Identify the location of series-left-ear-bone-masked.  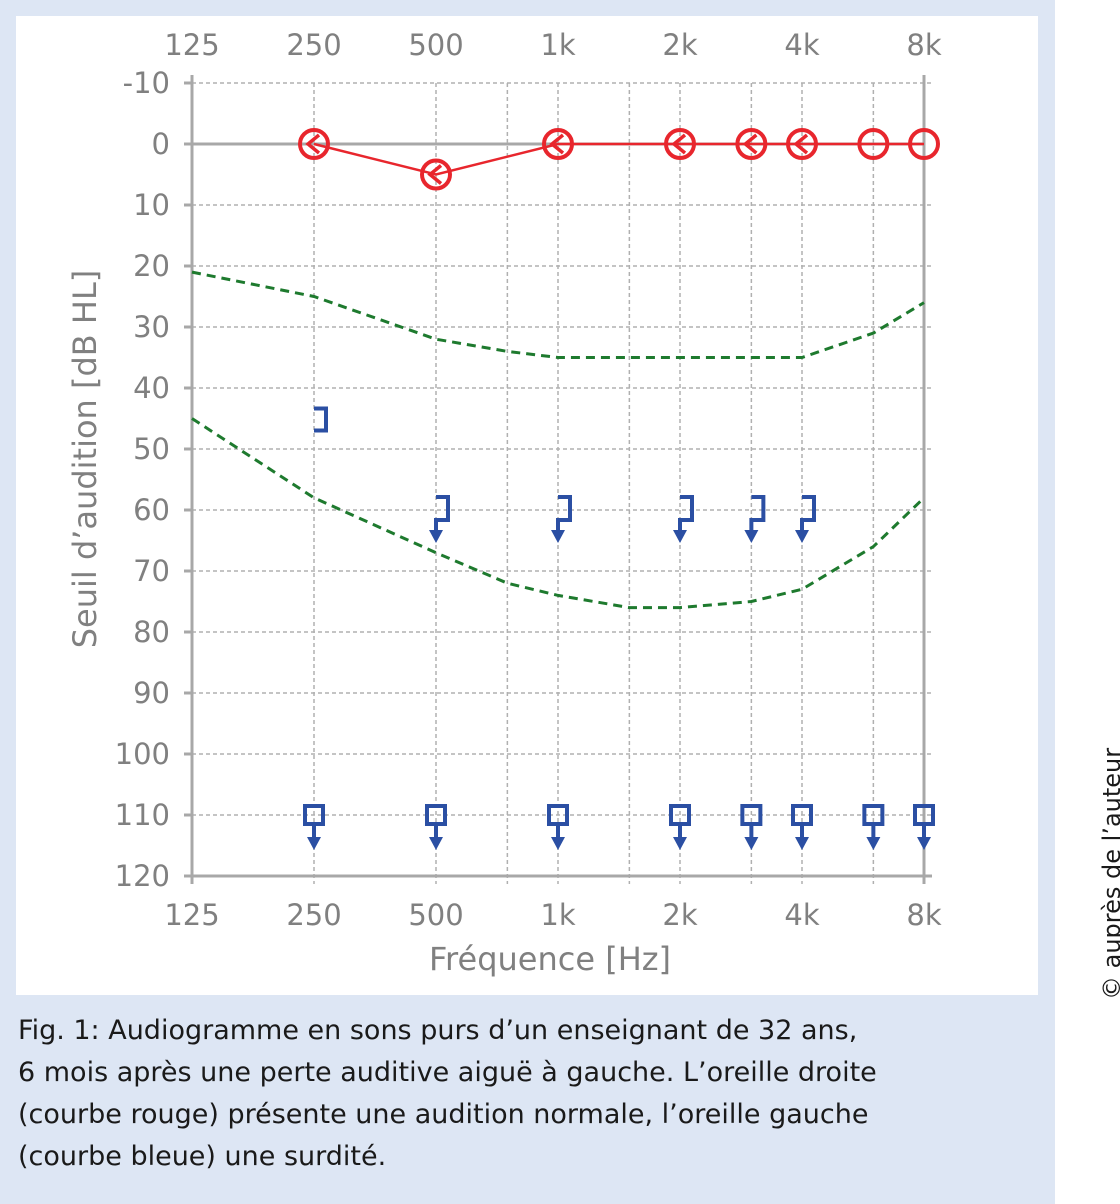
(321, 419).